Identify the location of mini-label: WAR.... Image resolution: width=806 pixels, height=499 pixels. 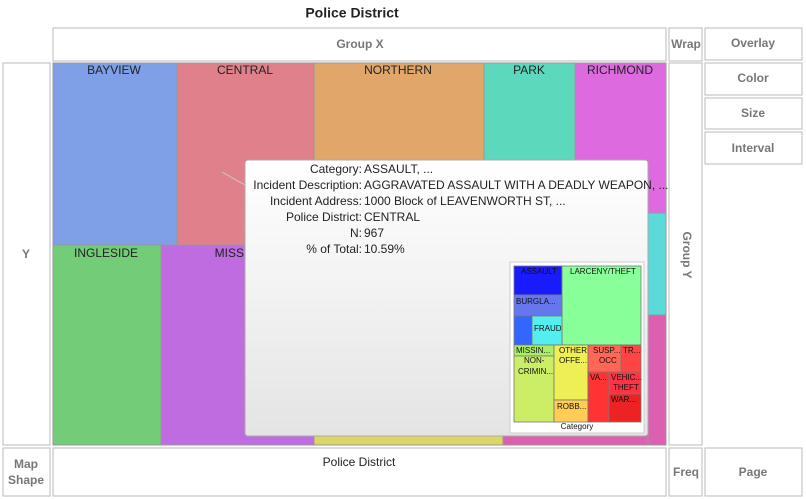
(623, 399).